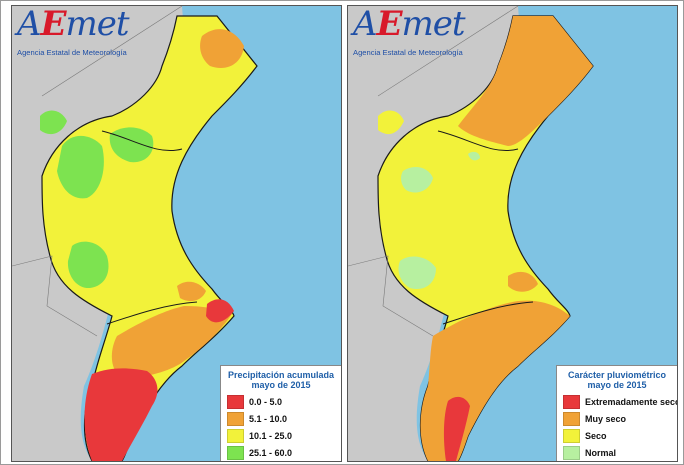 This screenshot has width=684, height=465. I want to click on legend-item: 0.0 - 5.0, so click(259, 401).